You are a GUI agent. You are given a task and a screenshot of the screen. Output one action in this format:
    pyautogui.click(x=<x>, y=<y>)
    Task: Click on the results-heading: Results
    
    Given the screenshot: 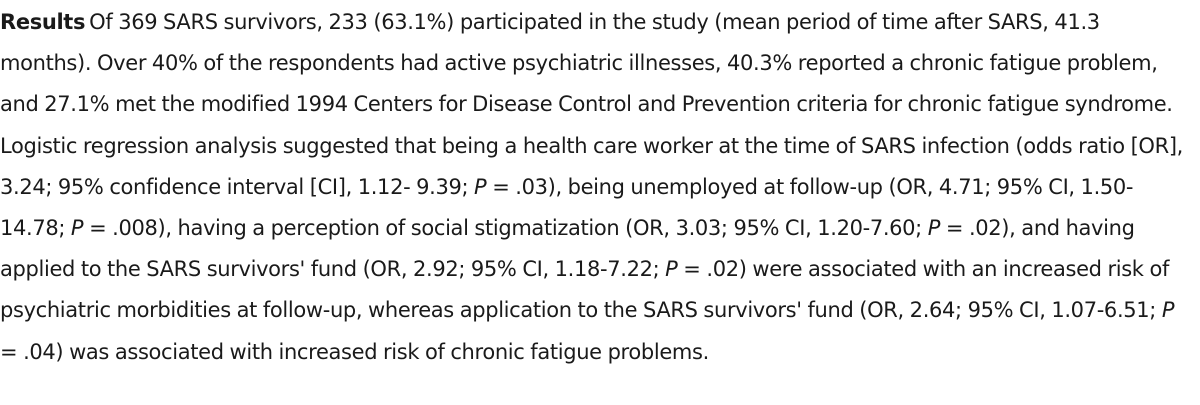 What is the action you would take?
    pyautogui.click(x=43, y=22)
    